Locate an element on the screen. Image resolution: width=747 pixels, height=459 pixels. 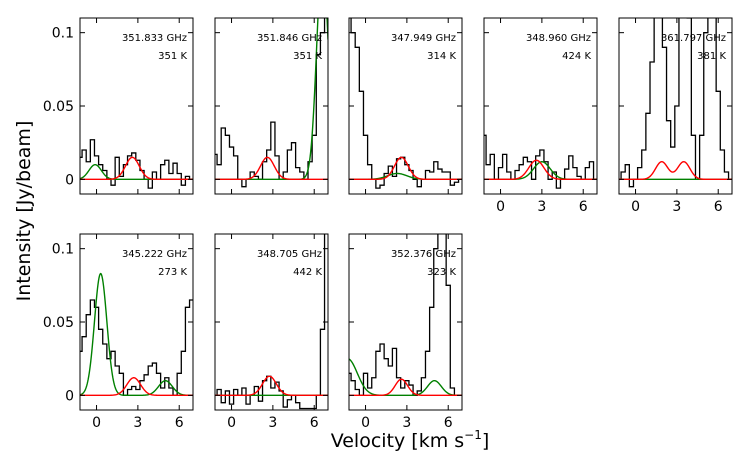
frequency-label: 348.705 GHz is located at coordinates (289, 254).